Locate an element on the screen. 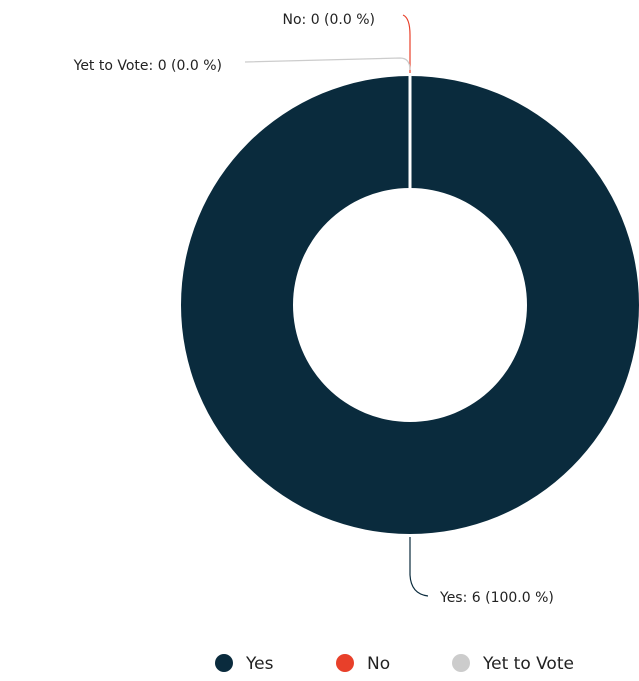 The height and width of the screenshot is (681, 639). data-label: No: 0 (0.0 %) is located at coordinates (328, 20).